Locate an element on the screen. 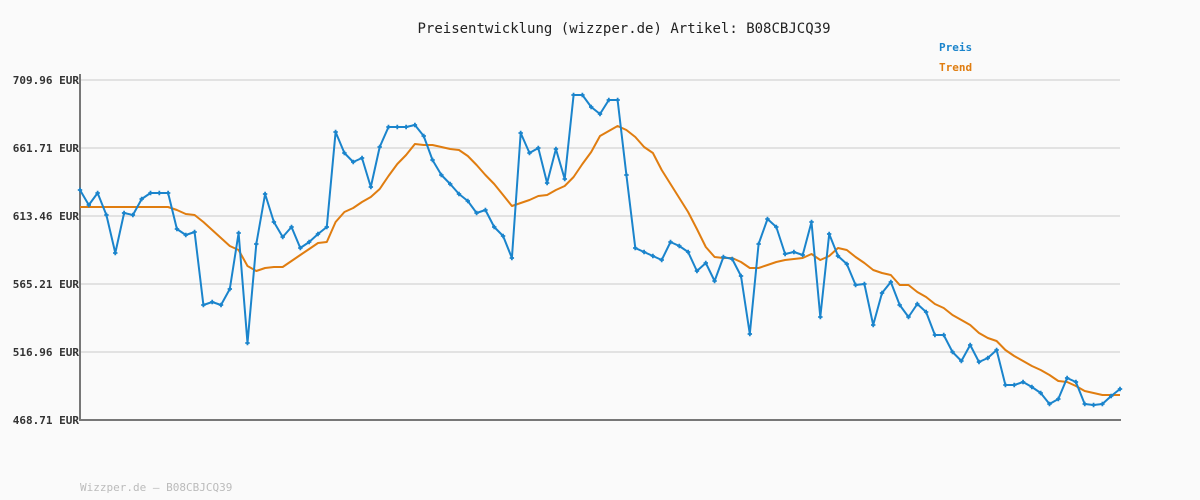 Image resolution: width=1200 pixels, height=500 pixels. legend-trend: Trend is located at coordinates (955, 67).